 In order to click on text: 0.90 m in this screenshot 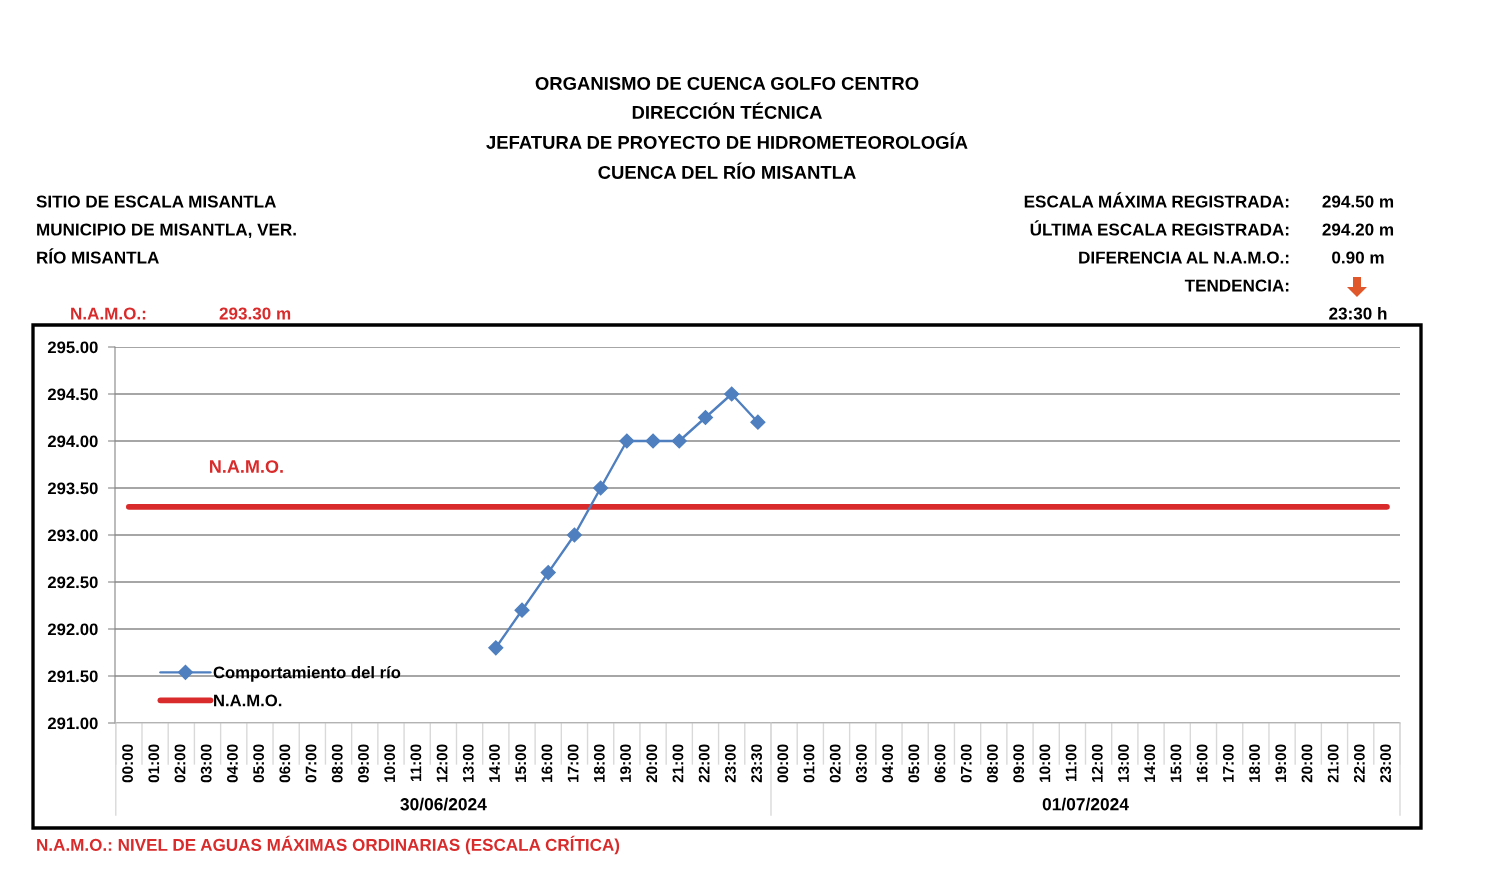, I will do `click(1358, 257)`.